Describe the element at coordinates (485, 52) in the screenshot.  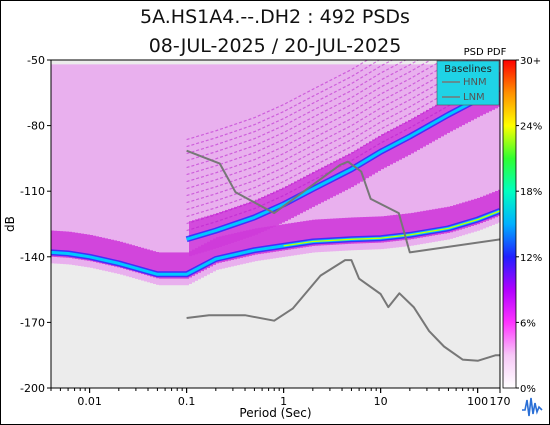
I see `colorbar-title: PSD PDF` at that location.